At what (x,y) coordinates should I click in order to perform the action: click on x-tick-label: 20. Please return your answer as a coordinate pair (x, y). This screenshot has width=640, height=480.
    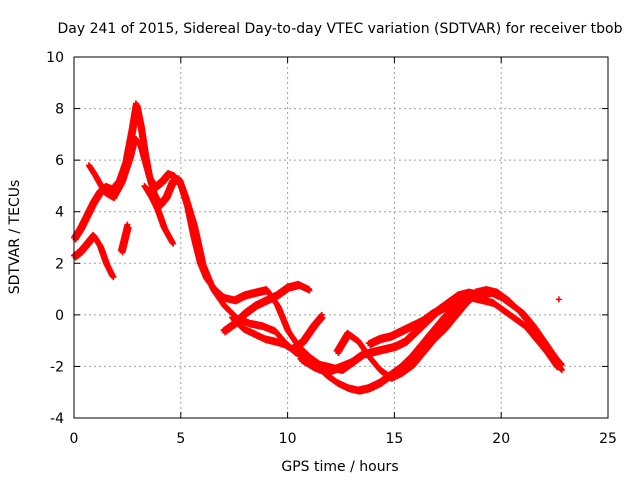
    Looking at the image, I should click on (501, 439).